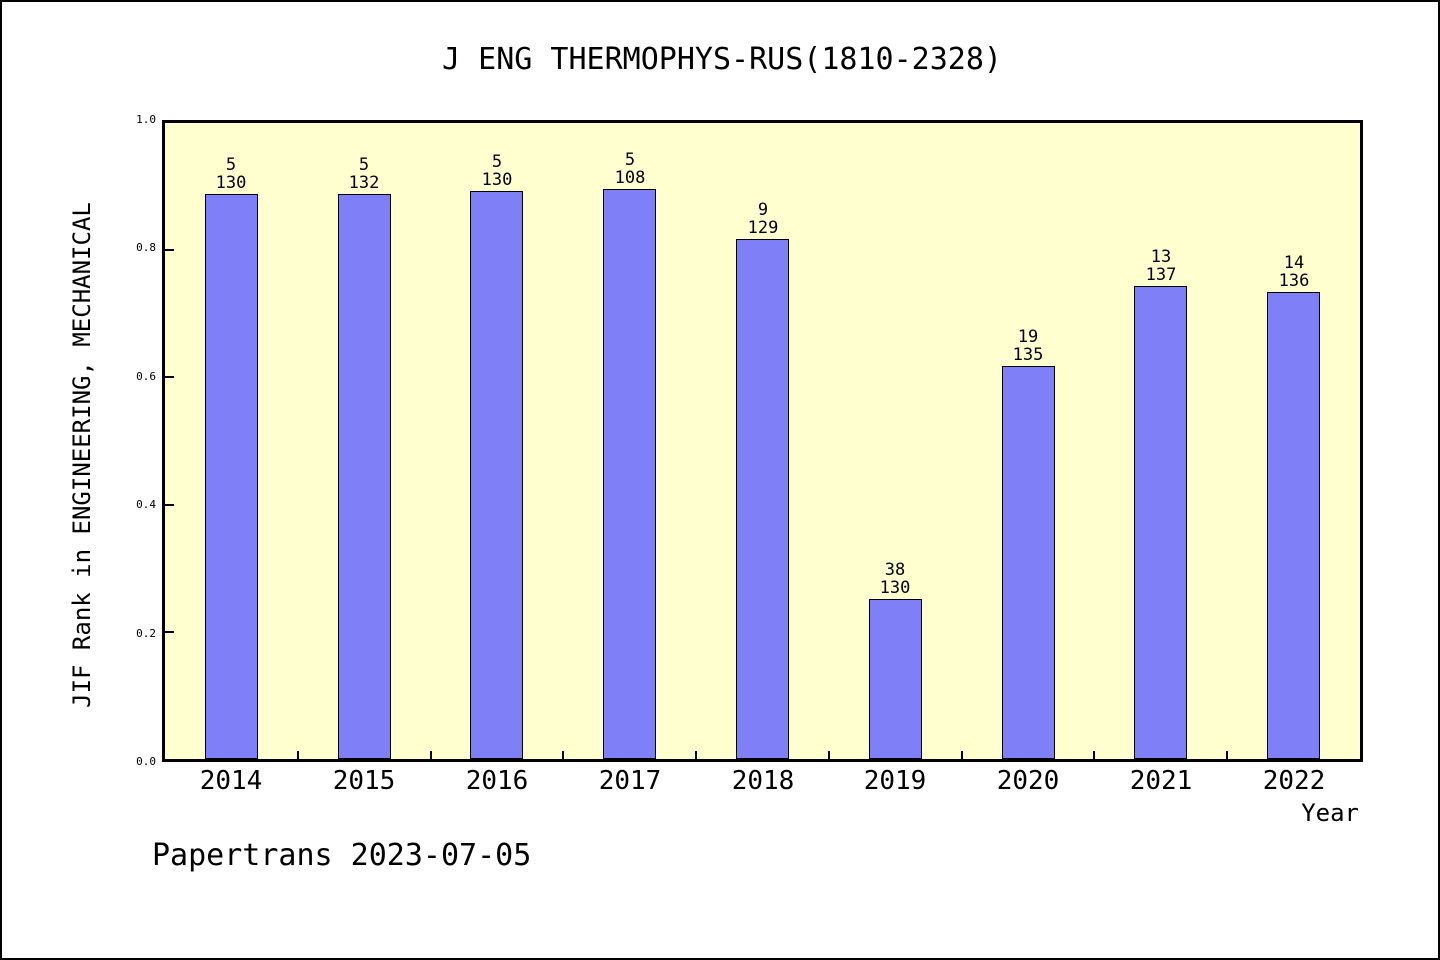 This screenshot has width=1440, height=960. I want to click on y-tick-label-0.6: 0.6, so click(146, 376).